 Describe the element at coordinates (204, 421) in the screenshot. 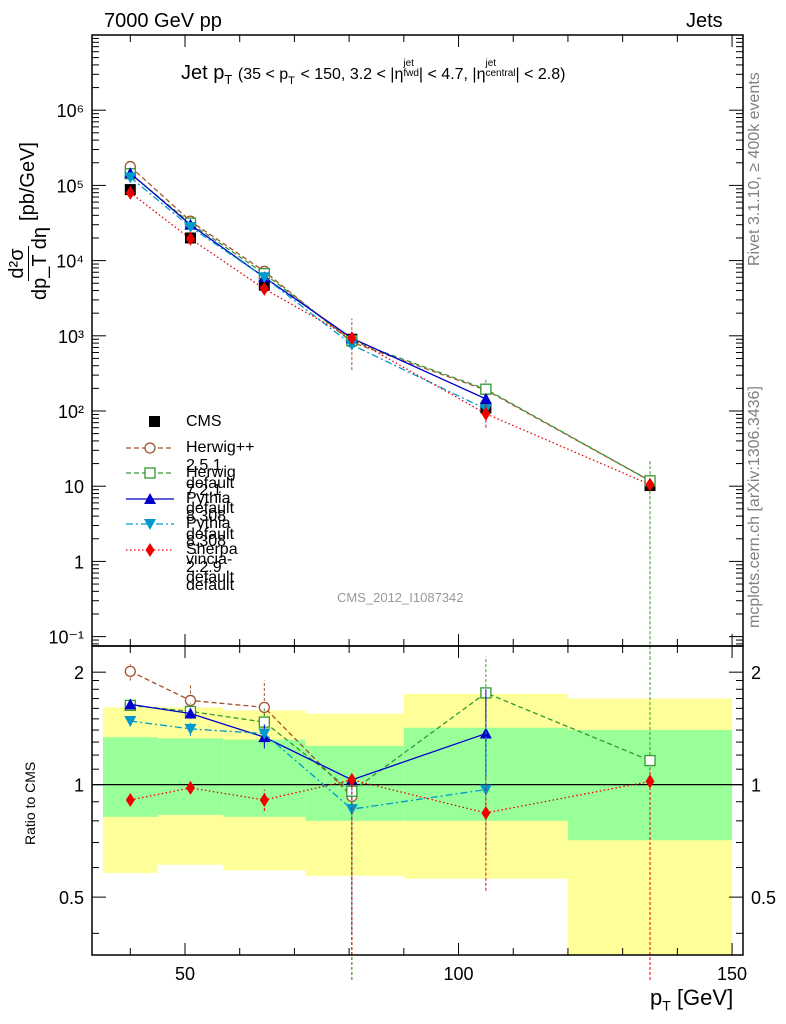

I see `legend-label: CMS` at that location.